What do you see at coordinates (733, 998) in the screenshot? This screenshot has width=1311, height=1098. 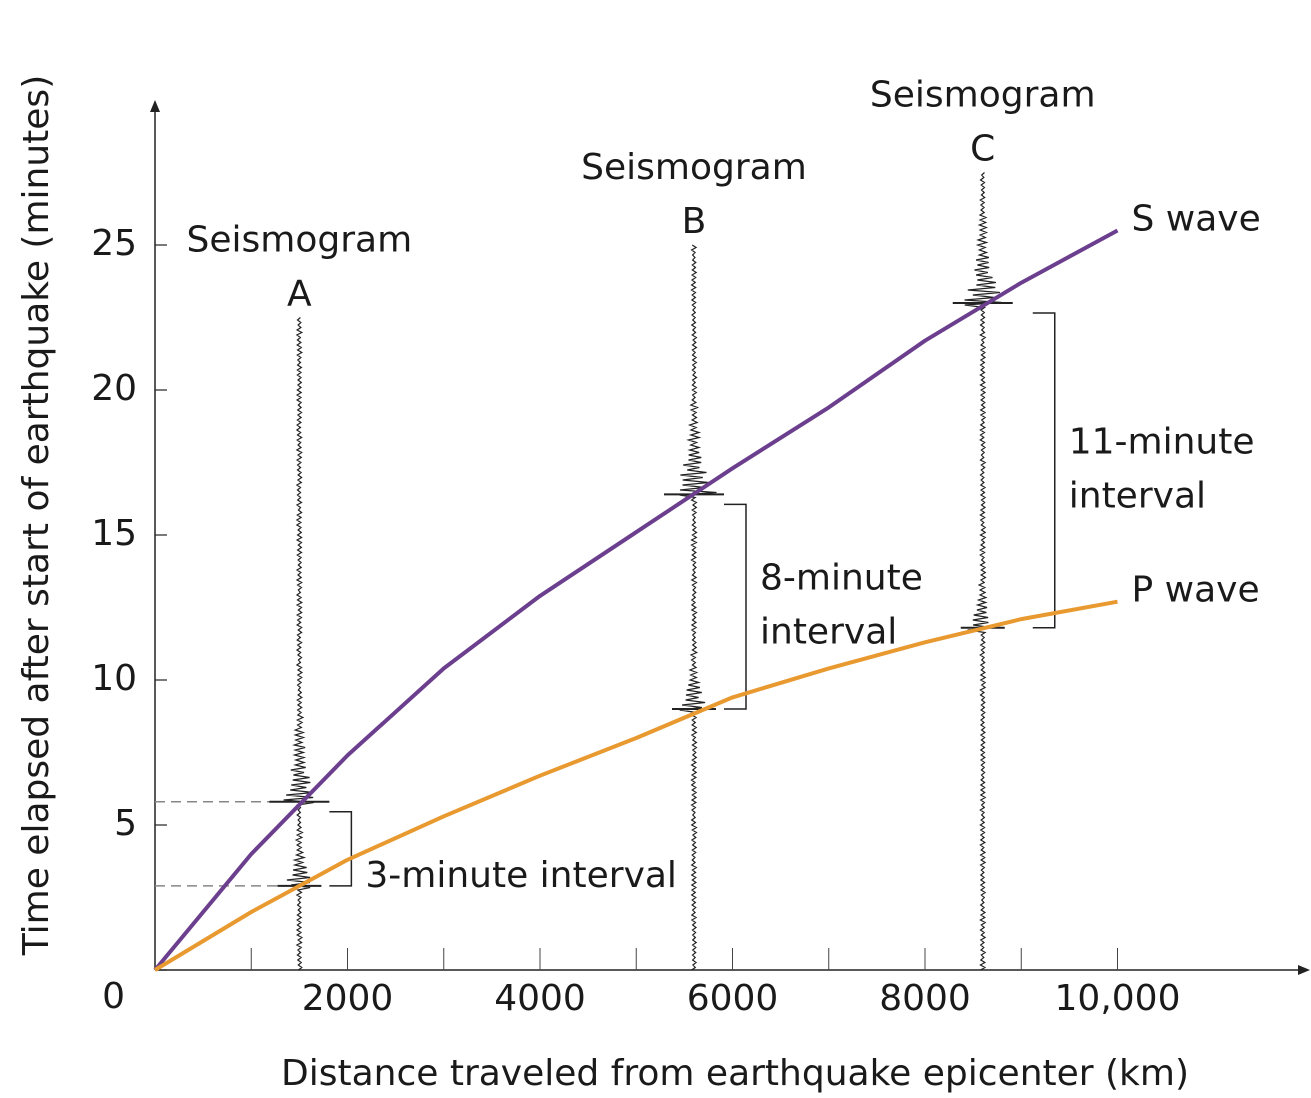 I see `x-tick-label: 6000` at bounding box center [733, 998].